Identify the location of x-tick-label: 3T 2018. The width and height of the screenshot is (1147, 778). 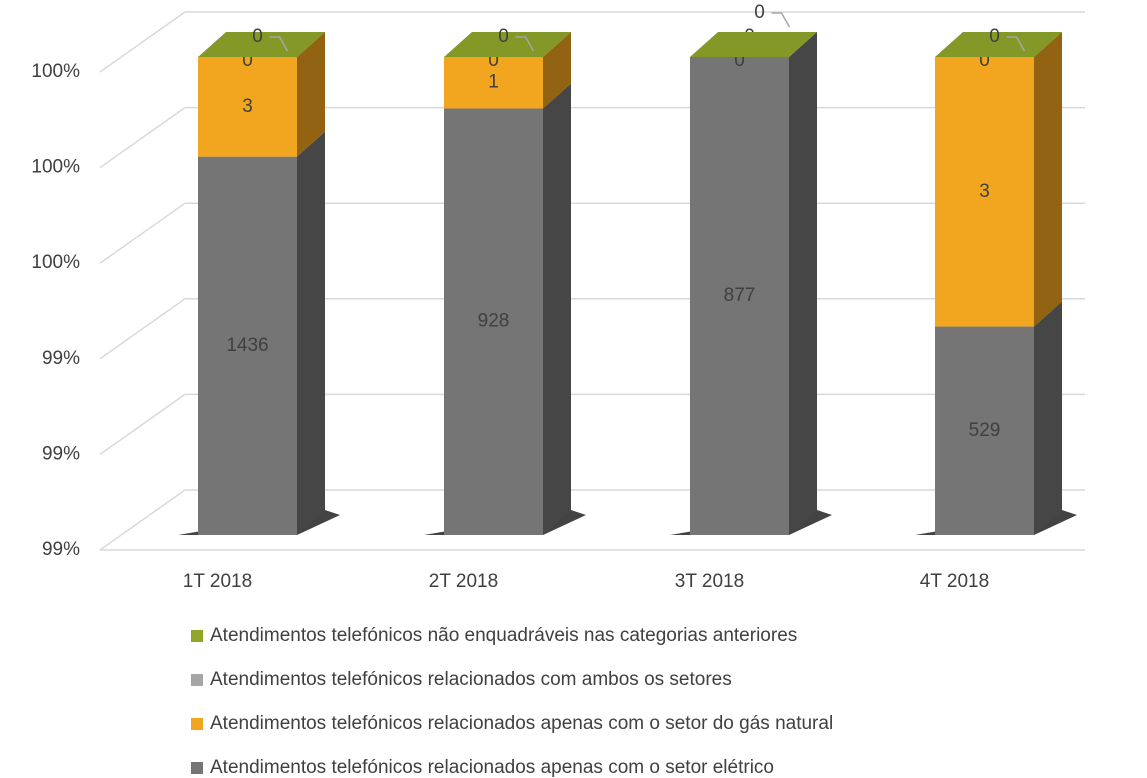
(709, 581).